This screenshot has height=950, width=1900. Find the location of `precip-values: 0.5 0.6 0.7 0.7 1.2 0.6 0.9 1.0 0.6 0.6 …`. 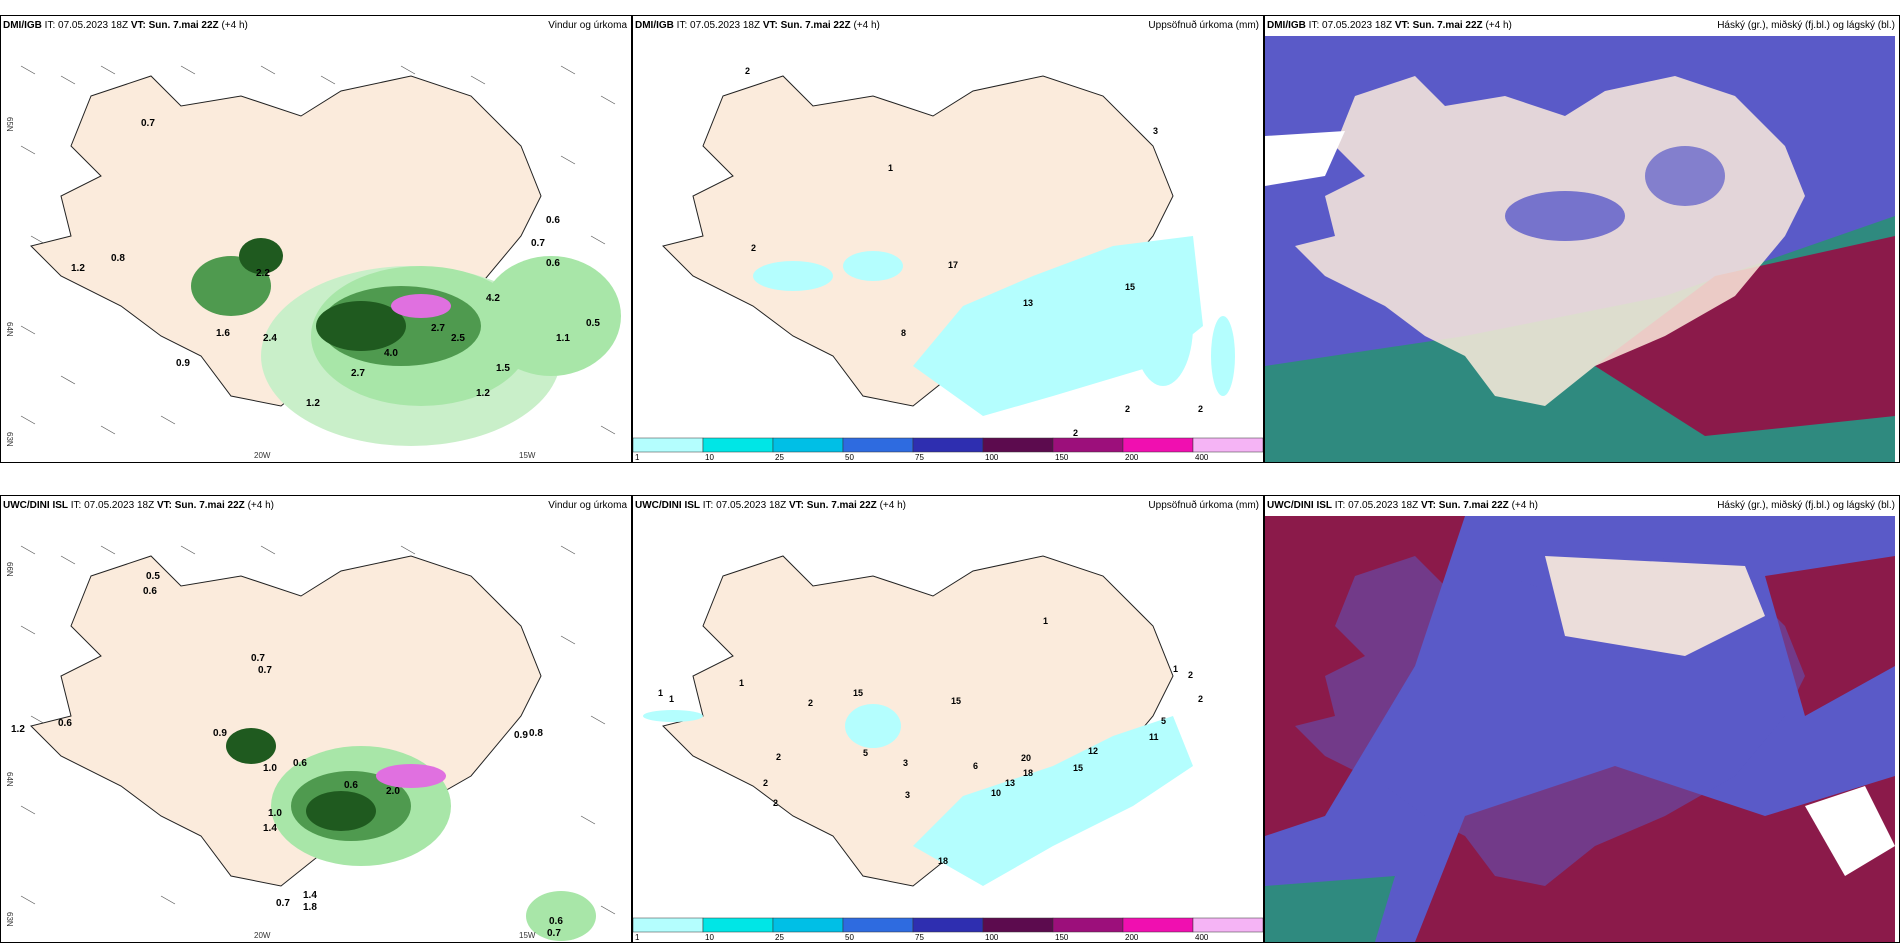

precip-values: 0.5 0.6 0.7 0.7 1.2 0.6 0.9 1.0 0.6 0.6 … is located at coordinates (287, 755).